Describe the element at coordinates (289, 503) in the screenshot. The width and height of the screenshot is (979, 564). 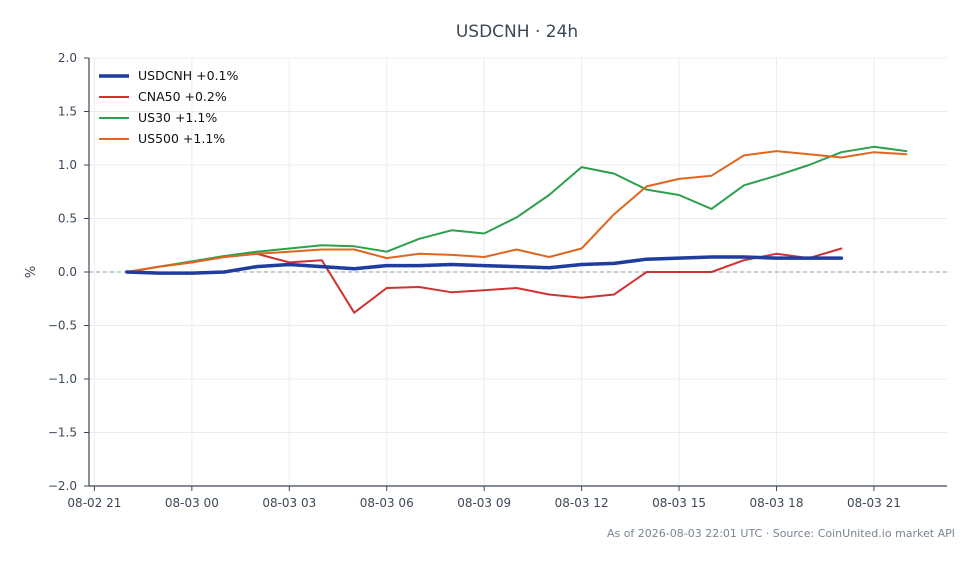
I see `x-tick-label: 08-03 03` at that location.